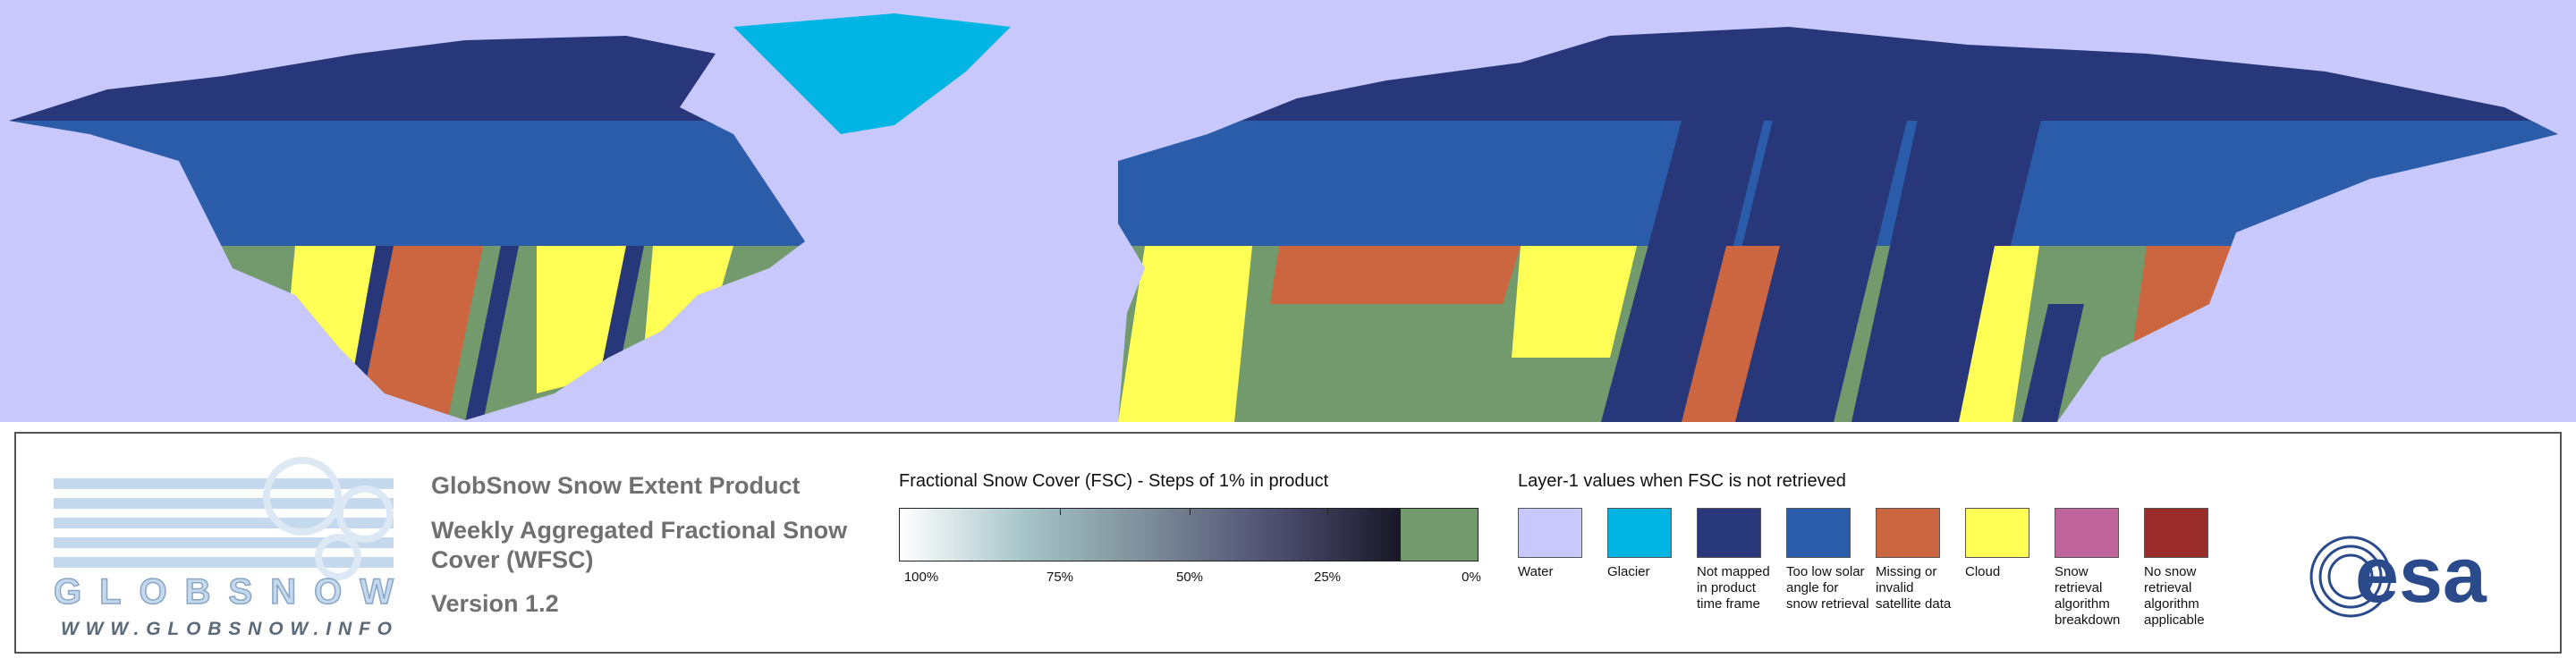 The image size is (2576, 667). I want to click on fsc-tick-label: 50%, so click(1189, 577).